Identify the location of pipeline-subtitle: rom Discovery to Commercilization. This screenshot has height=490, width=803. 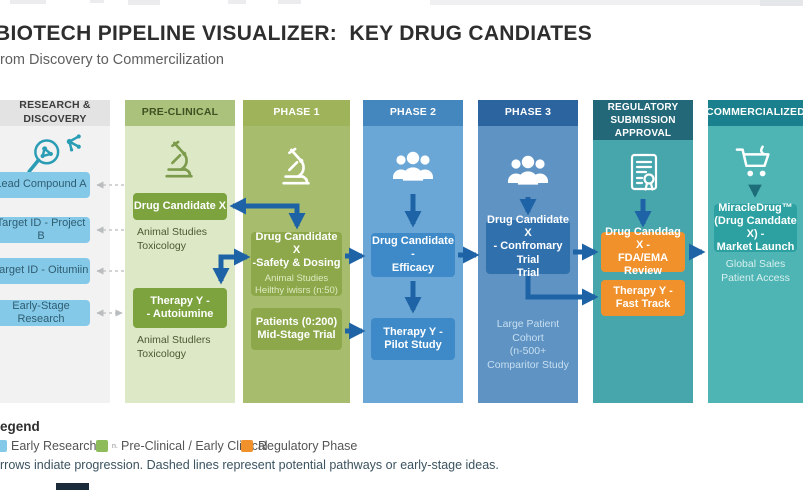
(112, 60).